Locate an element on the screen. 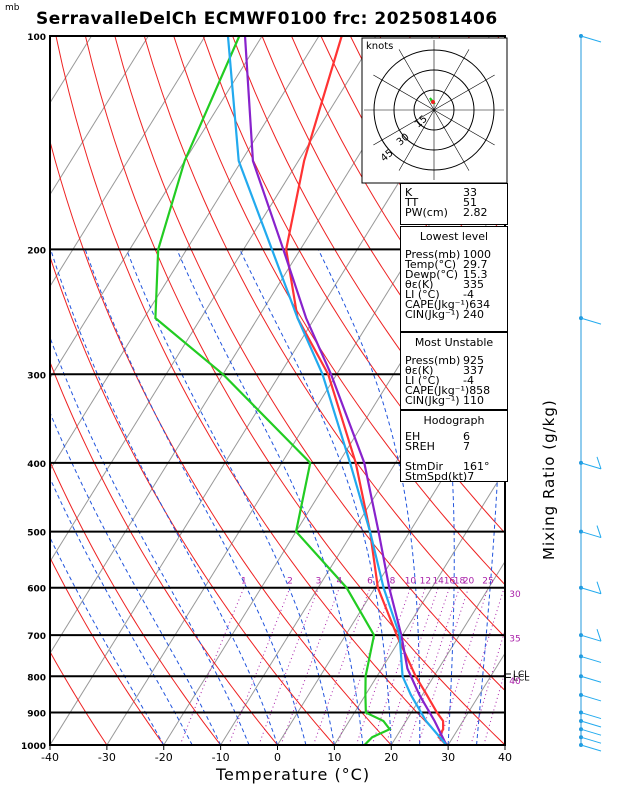  x-tick-label: -10 is located at coordinates (221, 757).